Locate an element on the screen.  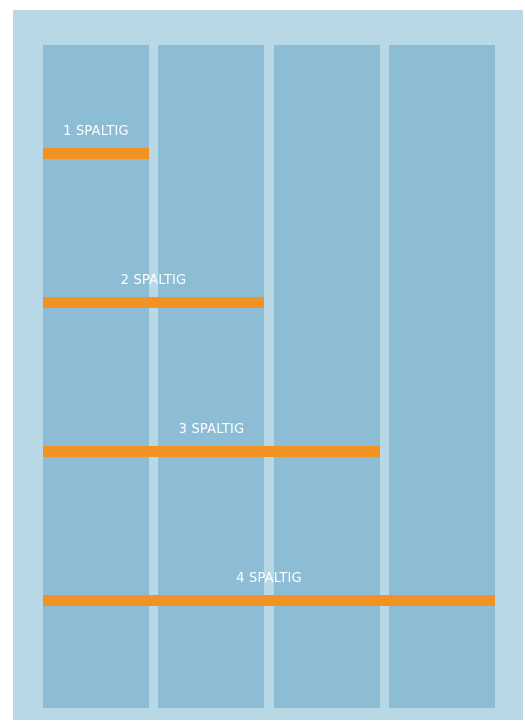
span-label-3: 3 SPALTIG is located at coordinates (211, 429).